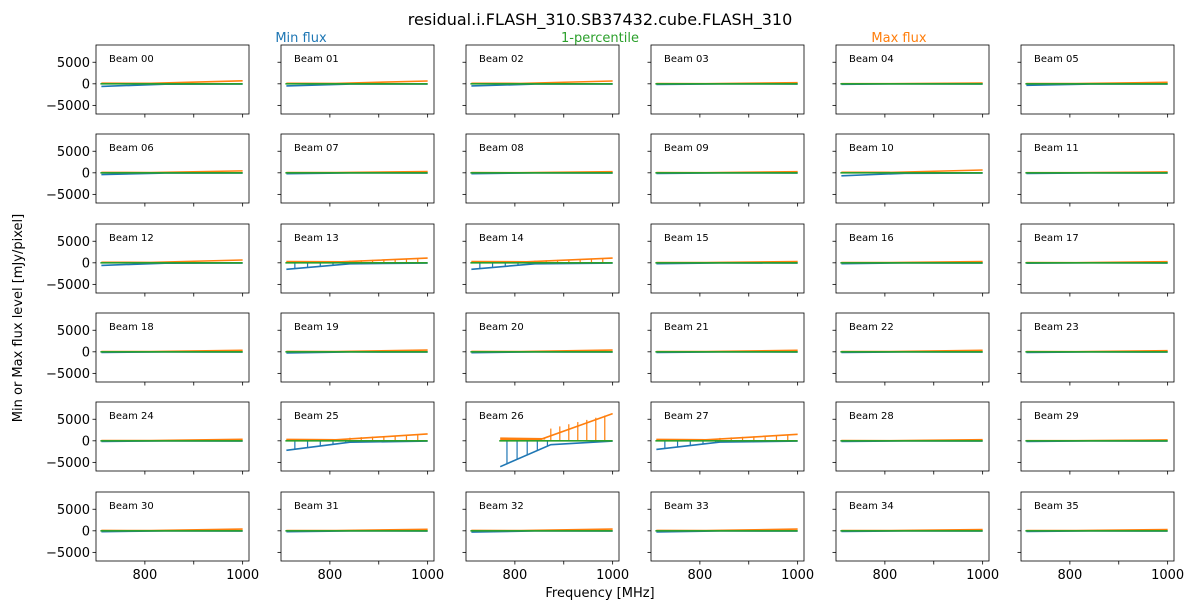  Describe the element at coordinates (316, 327) in the screenshot. I see `beam-label: Beam 19` at that location.